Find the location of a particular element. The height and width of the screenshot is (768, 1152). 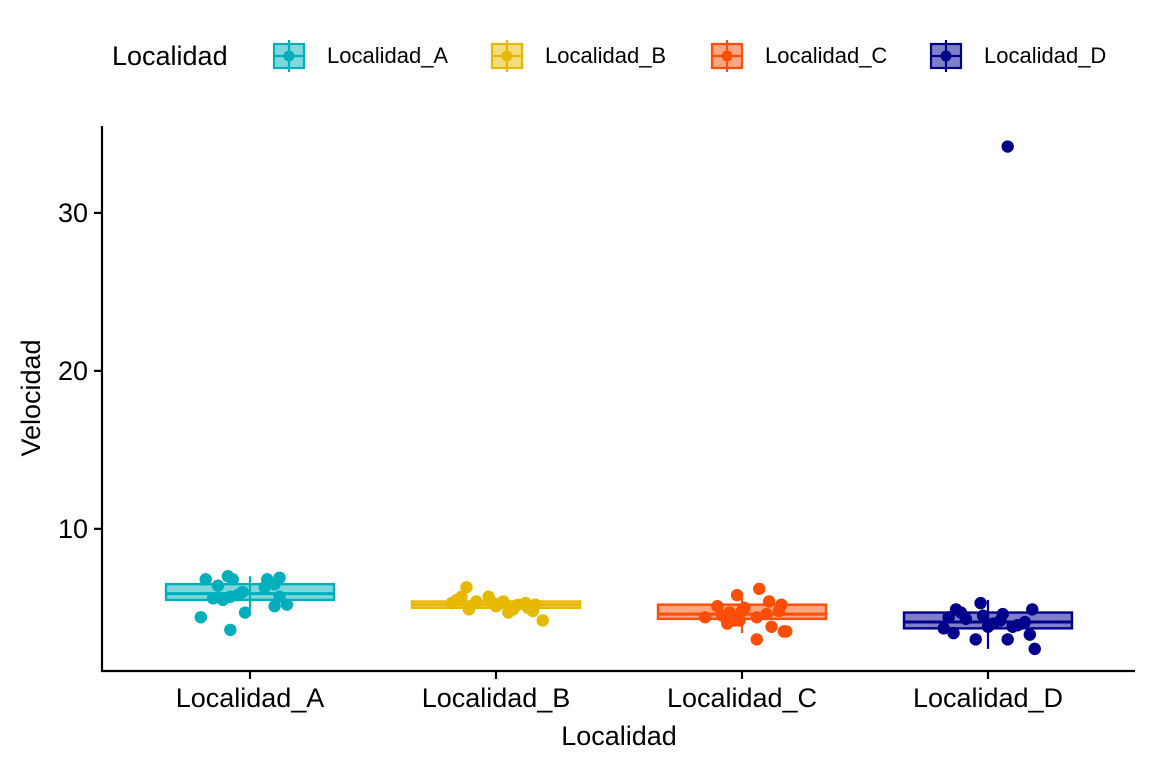

x-axis-title: Localidad is located at coordinates (619, 736).